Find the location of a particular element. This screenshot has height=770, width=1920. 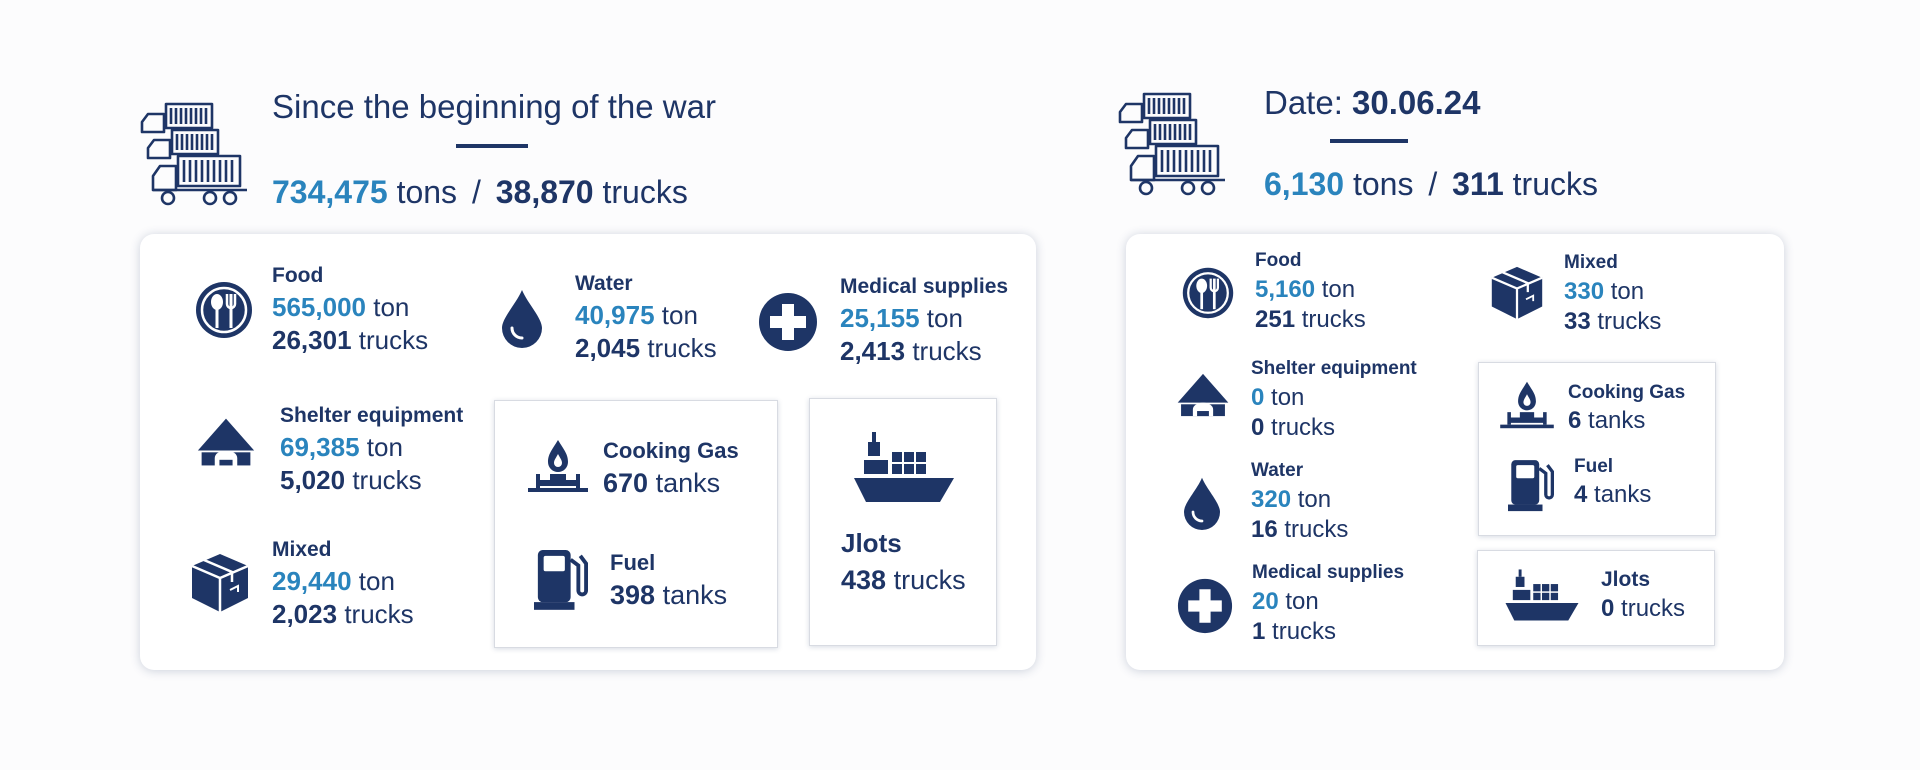

jlots-box is located at coordinates (903, 522).